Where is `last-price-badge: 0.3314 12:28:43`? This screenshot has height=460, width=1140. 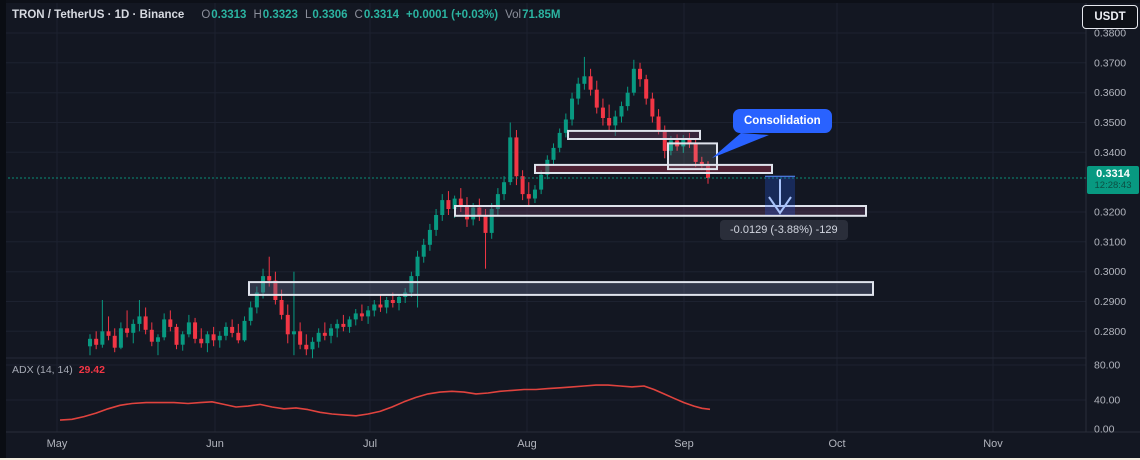
last-price-badge: 0.3314 12:28:43 is located at coordinates (1113, 180).